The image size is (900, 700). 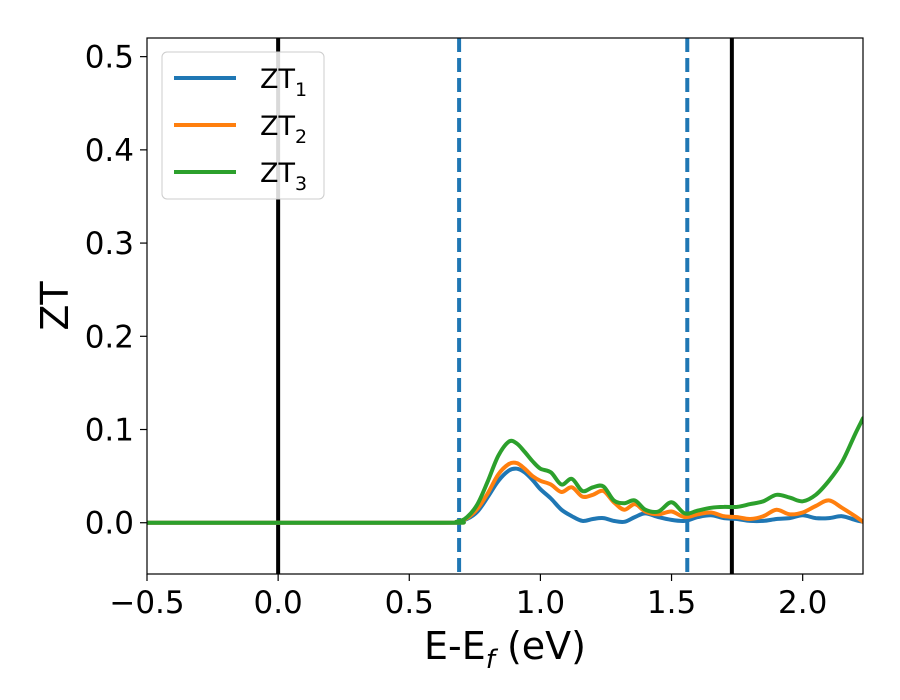 I want to click on y-axis-title: ZT, so click(x=55, y=306).